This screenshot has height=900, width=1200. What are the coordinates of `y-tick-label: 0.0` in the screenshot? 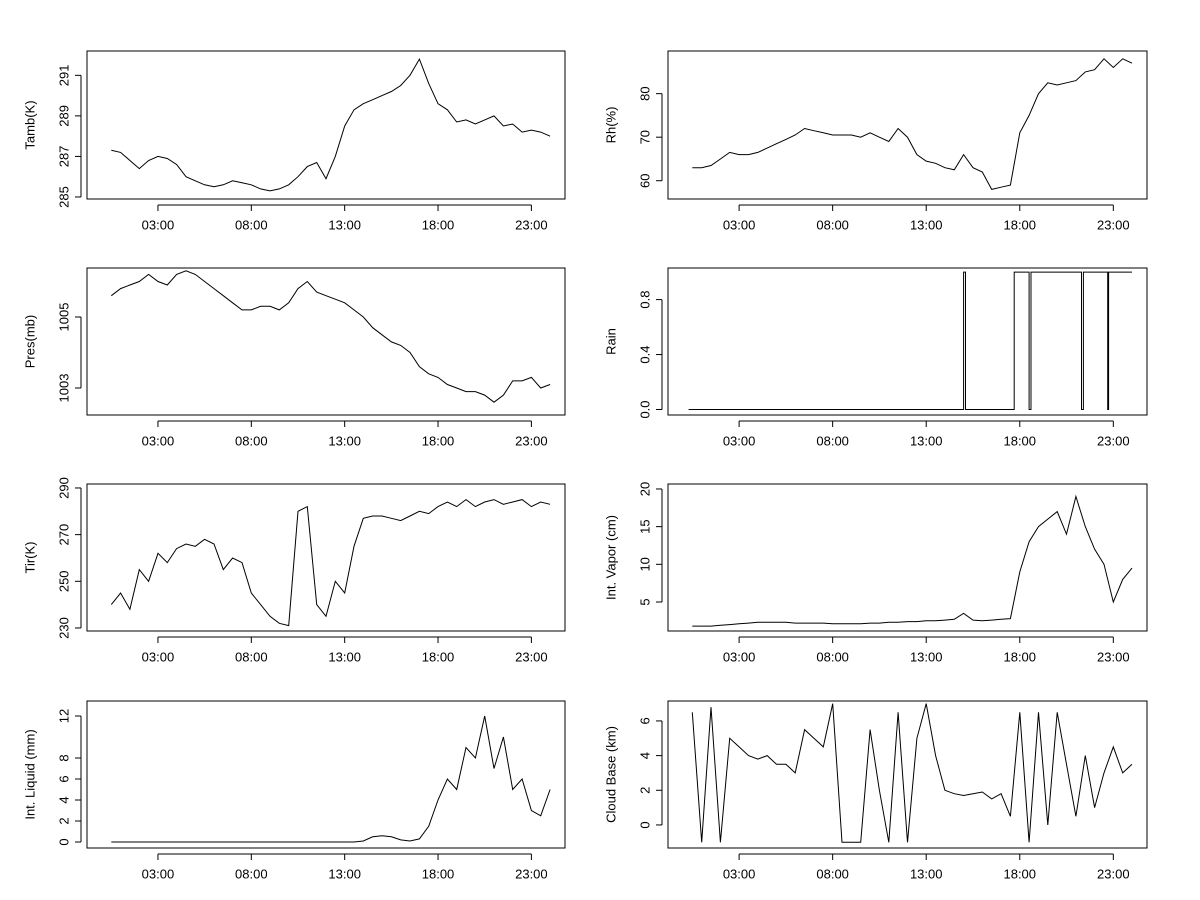 It's located at (644, 409).